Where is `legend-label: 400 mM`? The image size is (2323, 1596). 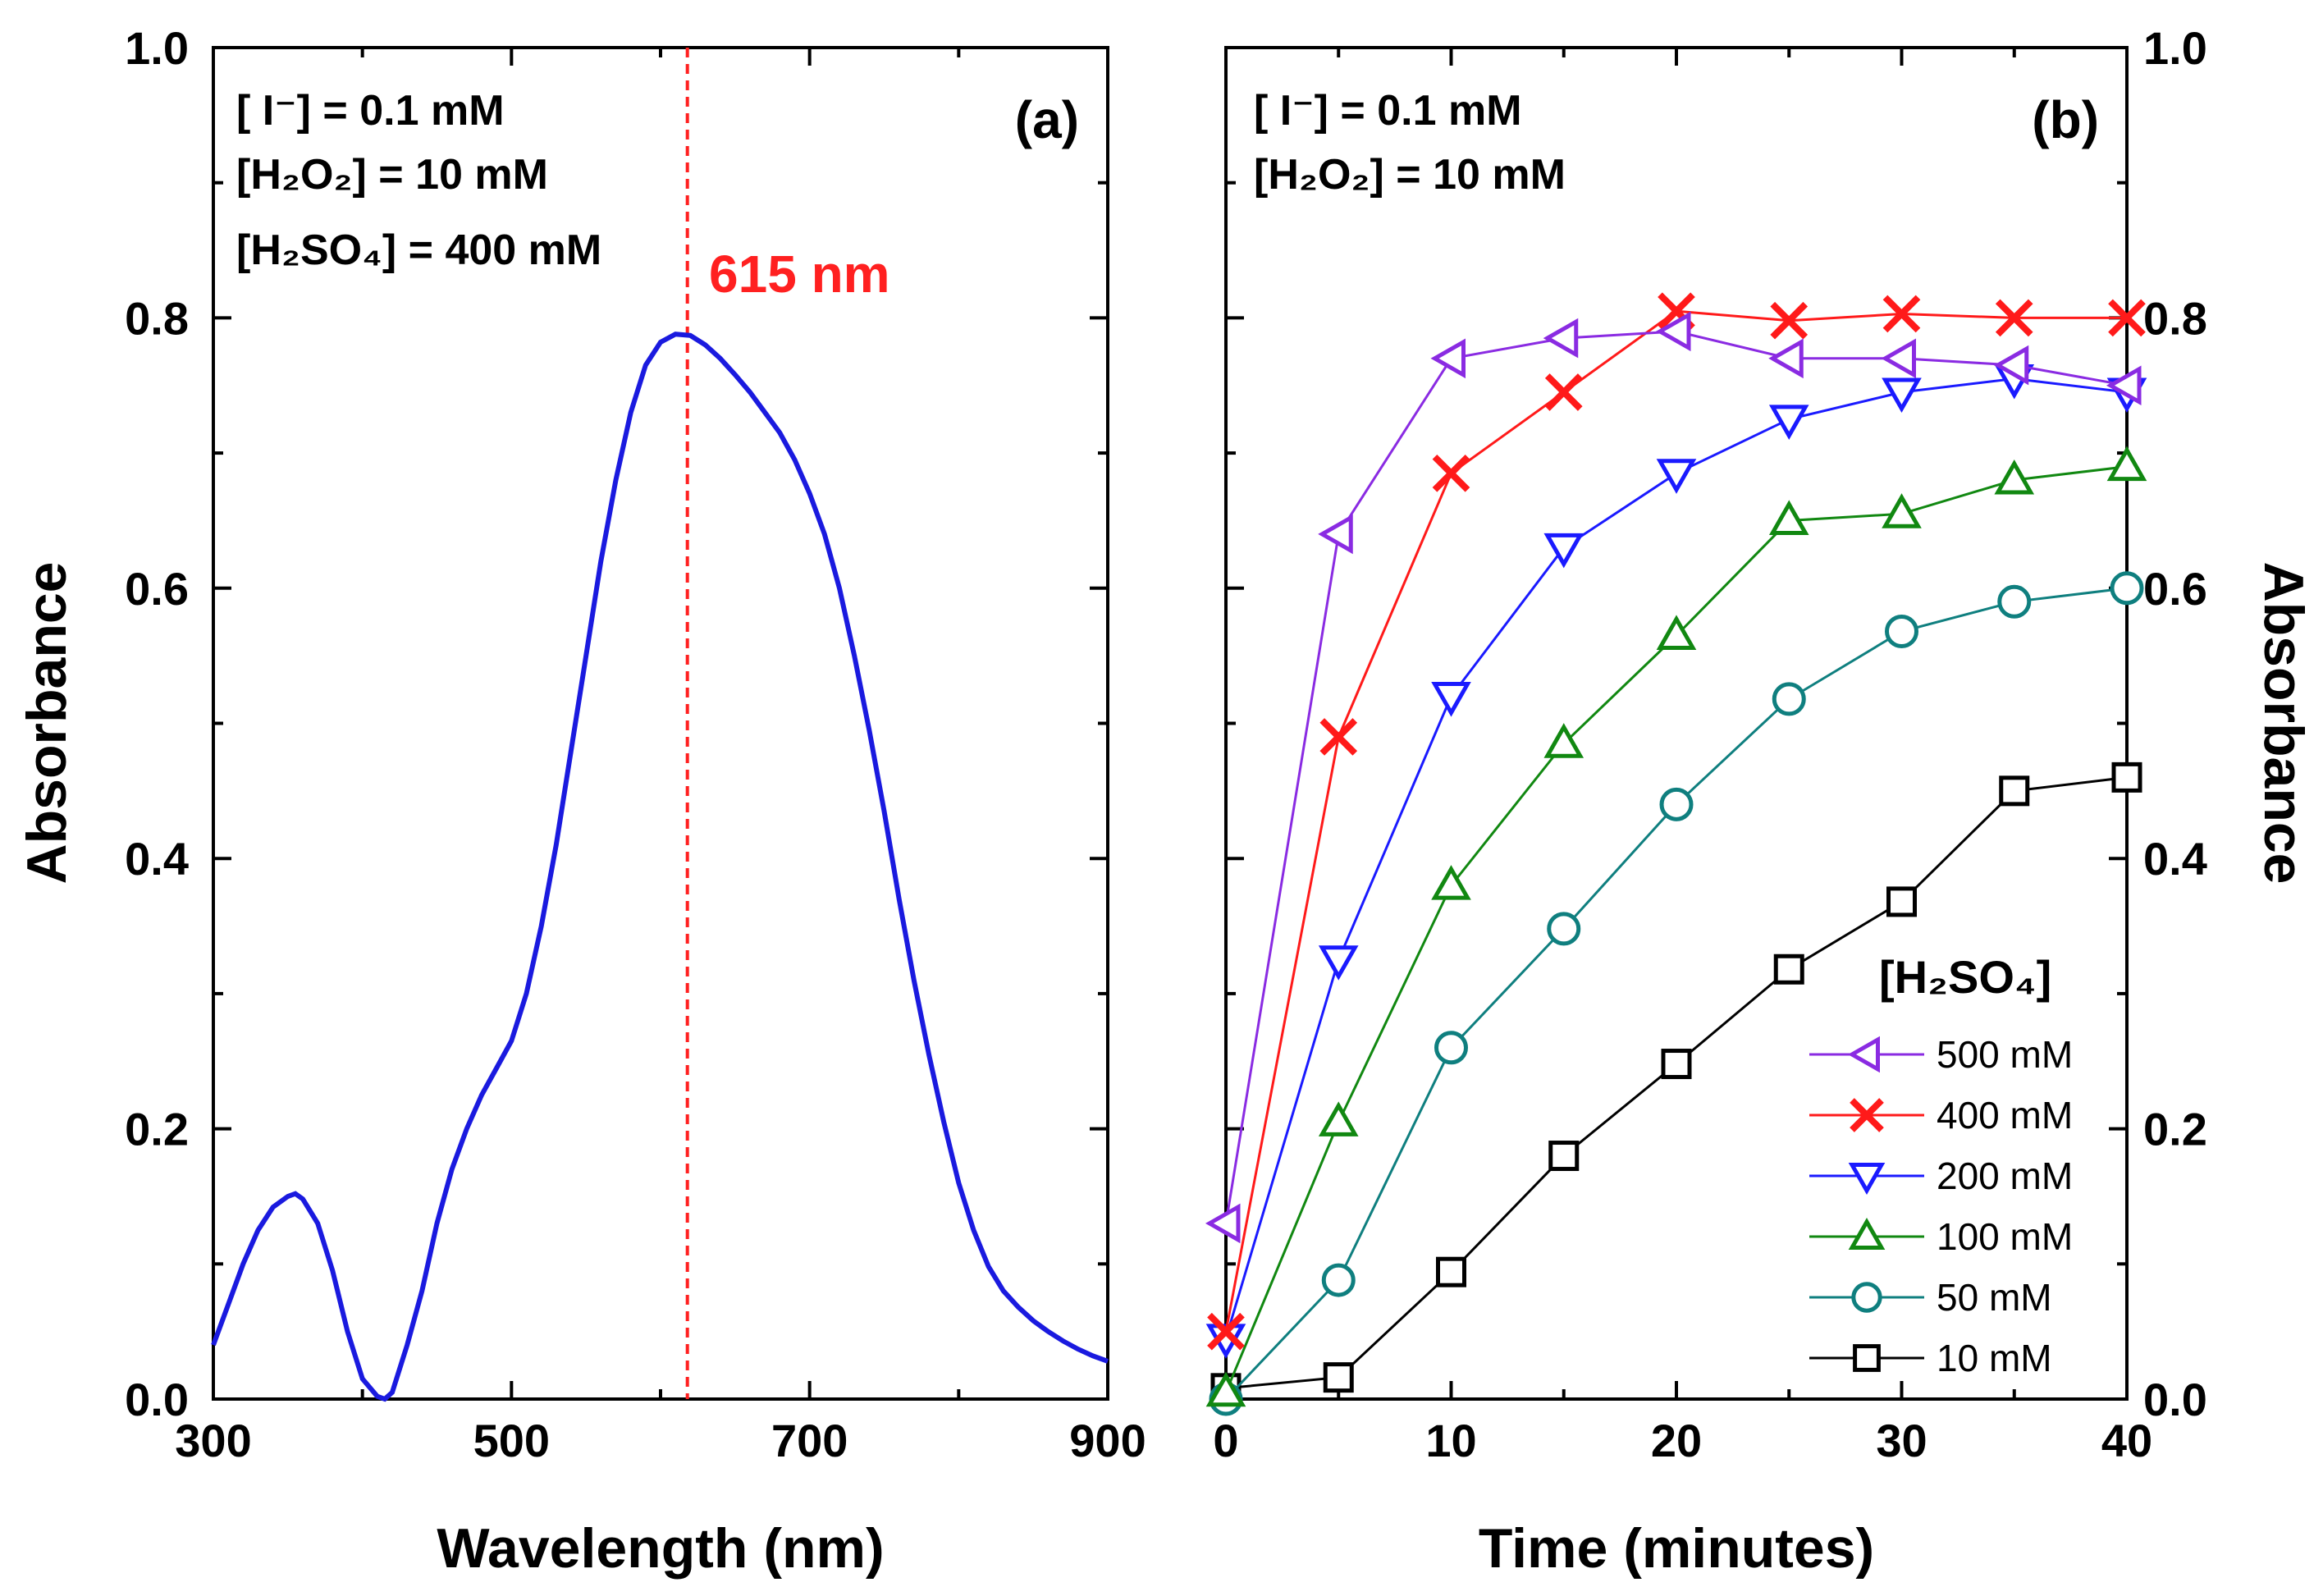 legend-label: 400 mM is located at coordinates (2005, 1115).